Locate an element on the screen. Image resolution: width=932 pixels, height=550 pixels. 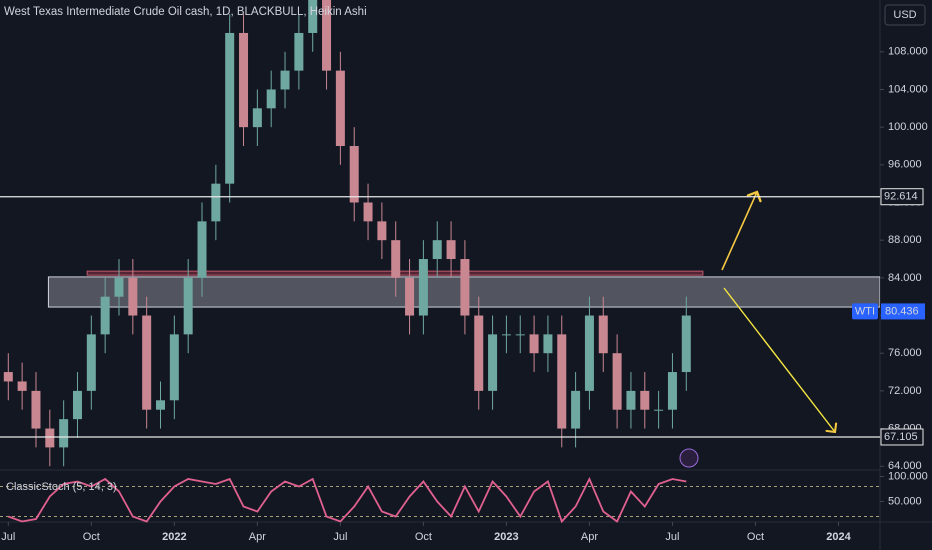
level-label: 92.614 is located at coordinates (901, 197).